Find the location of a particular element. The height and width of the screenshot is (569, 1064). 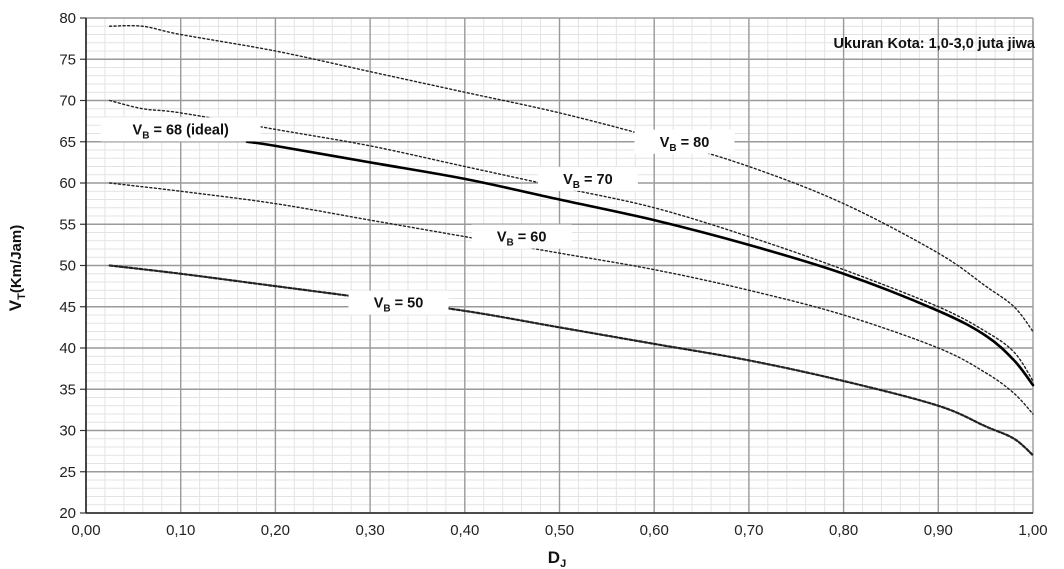

x-tick-label: 0,00 is located at coordinates (85, 530).